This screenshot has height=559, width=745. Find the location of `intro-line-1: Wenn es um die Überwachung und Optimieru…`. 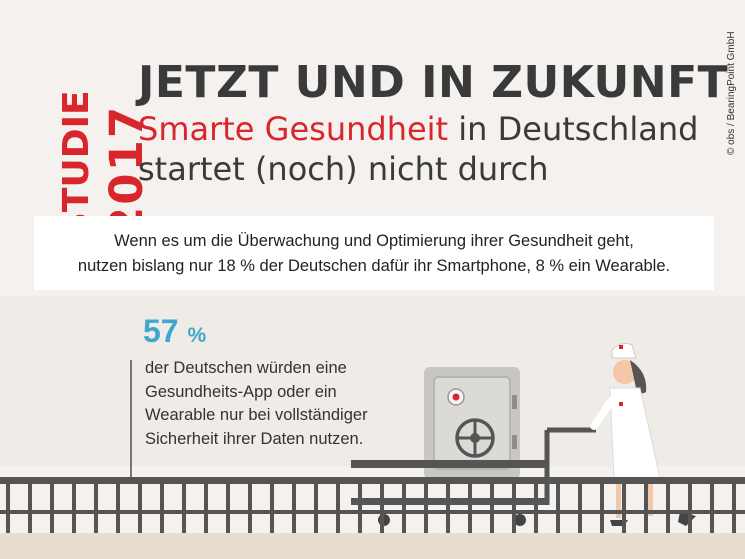

intro-line-1: Wenn es um die Überwachung und Optimieru… is located at coordinates (374, 241).